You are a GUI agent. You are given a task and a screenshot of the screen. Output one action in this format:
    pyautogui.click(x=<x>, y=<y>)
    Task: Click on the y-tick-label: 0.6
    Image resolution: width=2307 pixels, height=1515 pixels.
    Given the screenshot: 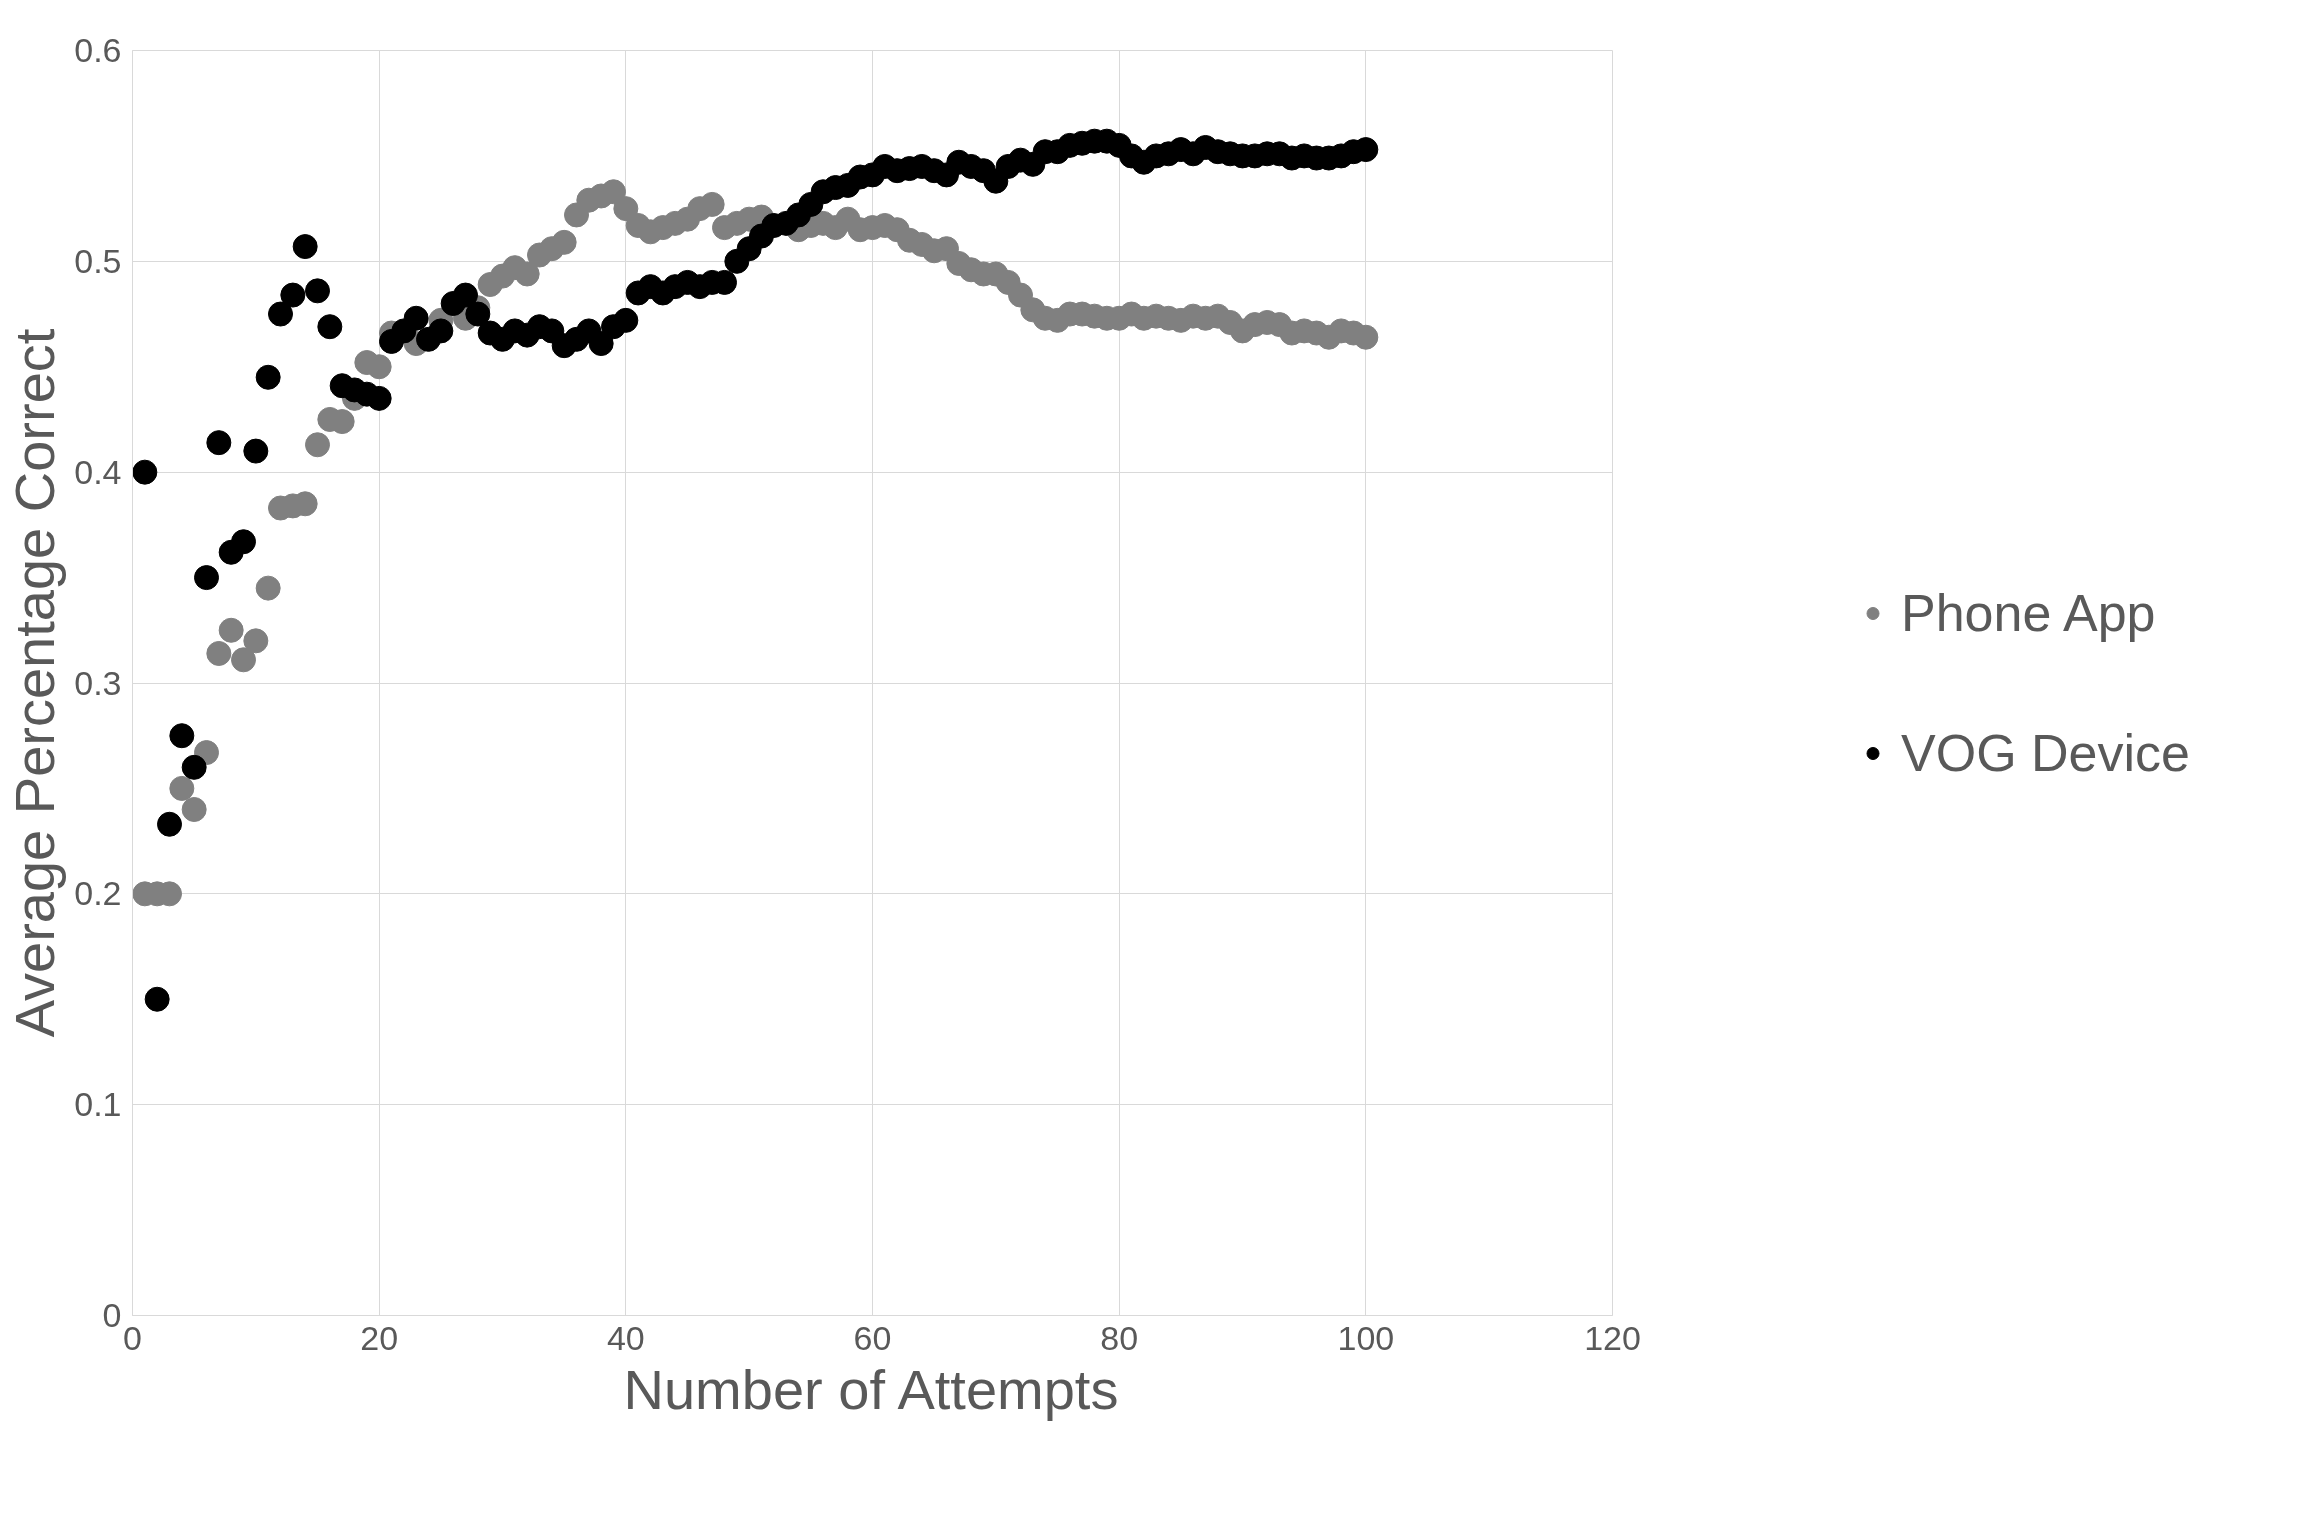 What is the action you would take?
    pyautogui.click(x=98, y=50)
    